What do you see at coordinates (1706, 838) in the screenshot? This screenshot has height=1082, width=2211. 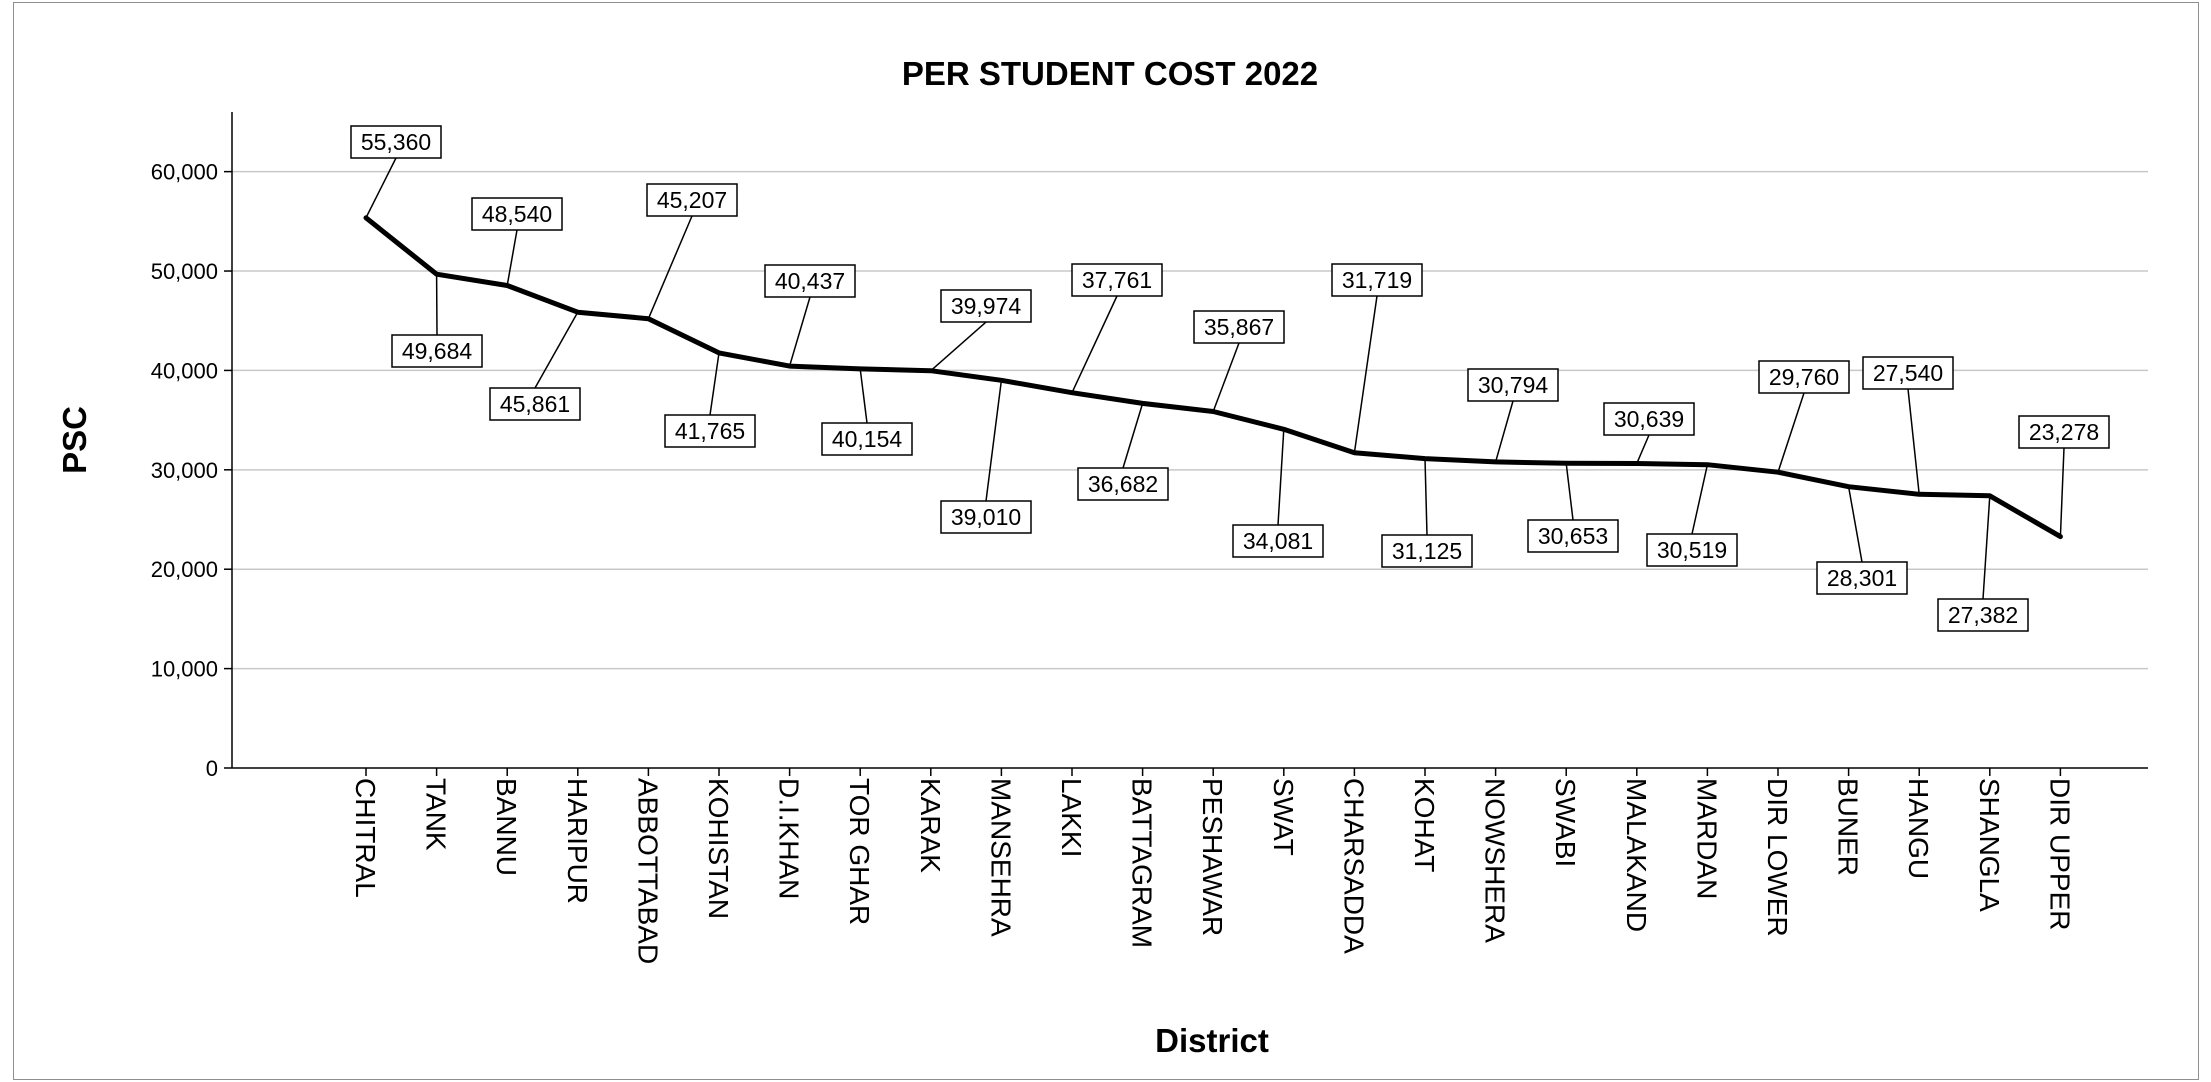 I see `x-tick-label: MARDAN` at bounding box center [1706, 838].